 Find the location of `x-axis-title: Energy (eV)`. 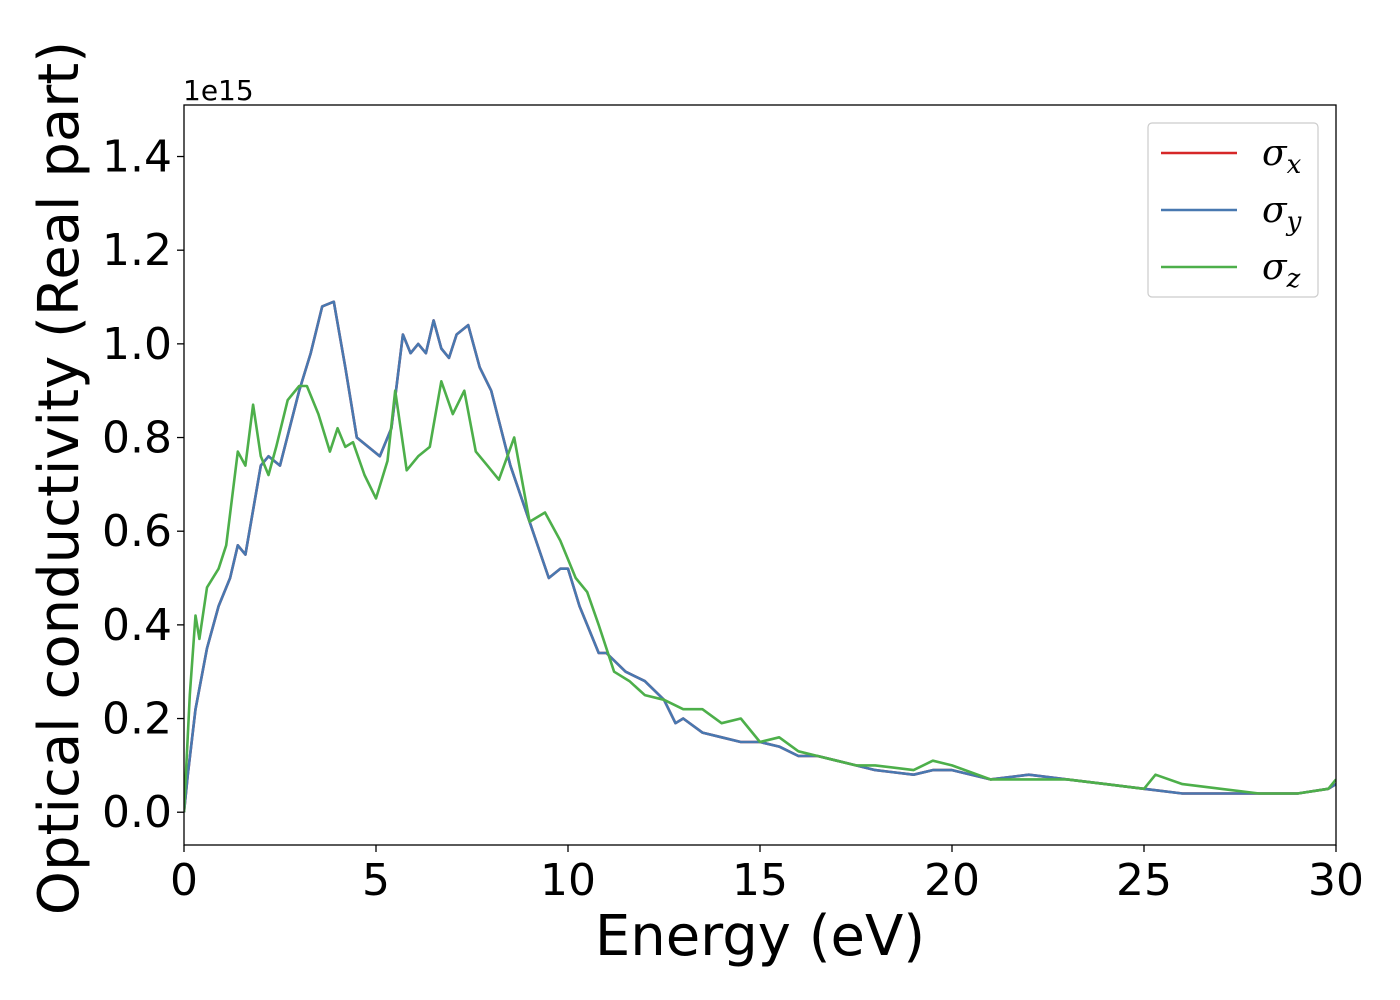

x-axis-title: Energy (eV) is located at coordinates (760, 936).